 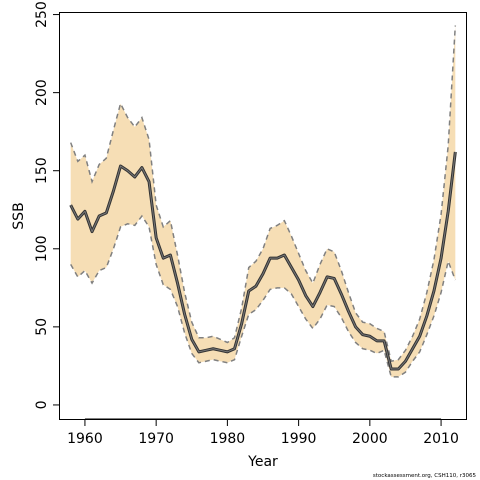 I want to click on y-tick-label: 150, so click(x=42, y=170).